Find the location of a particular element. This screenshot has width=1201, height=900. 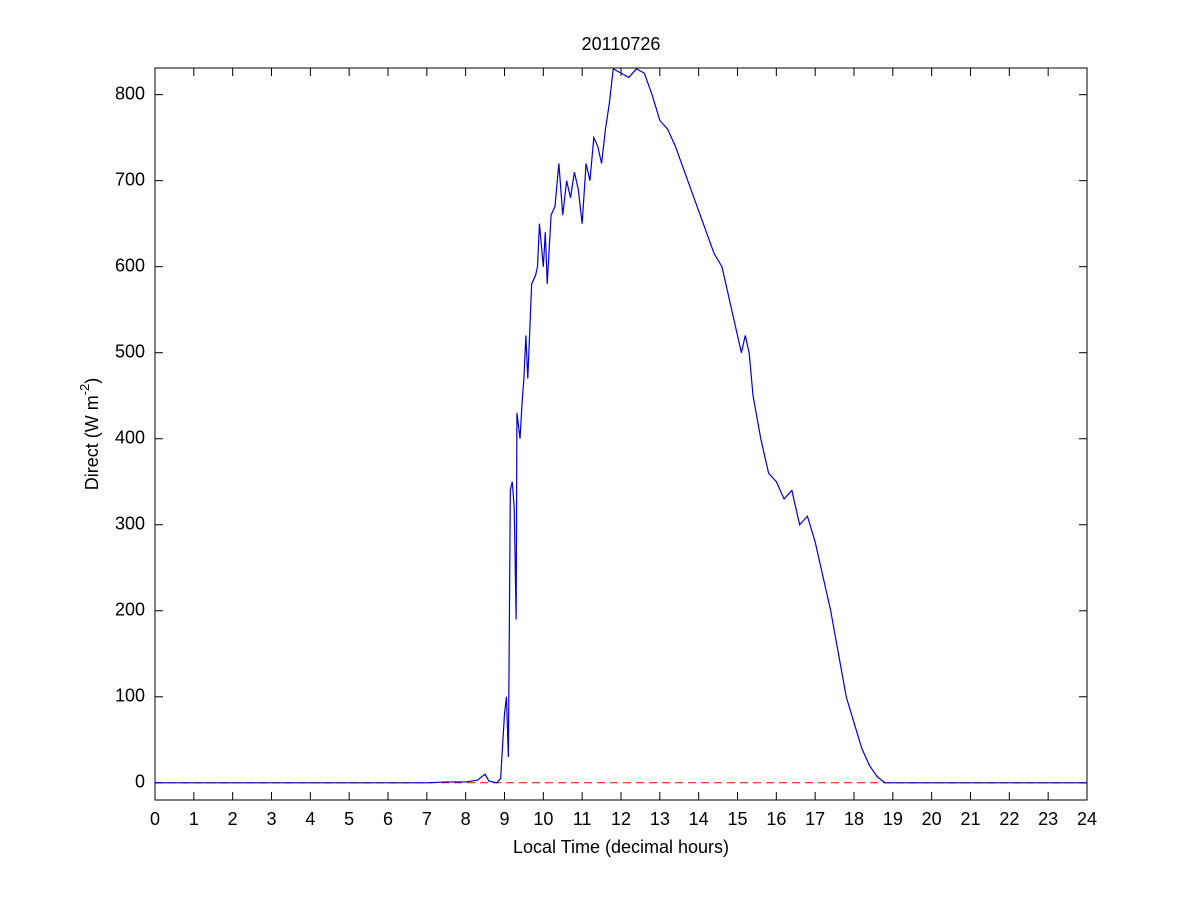

chart-title: 20110726 is located at coordinates (621, 44).